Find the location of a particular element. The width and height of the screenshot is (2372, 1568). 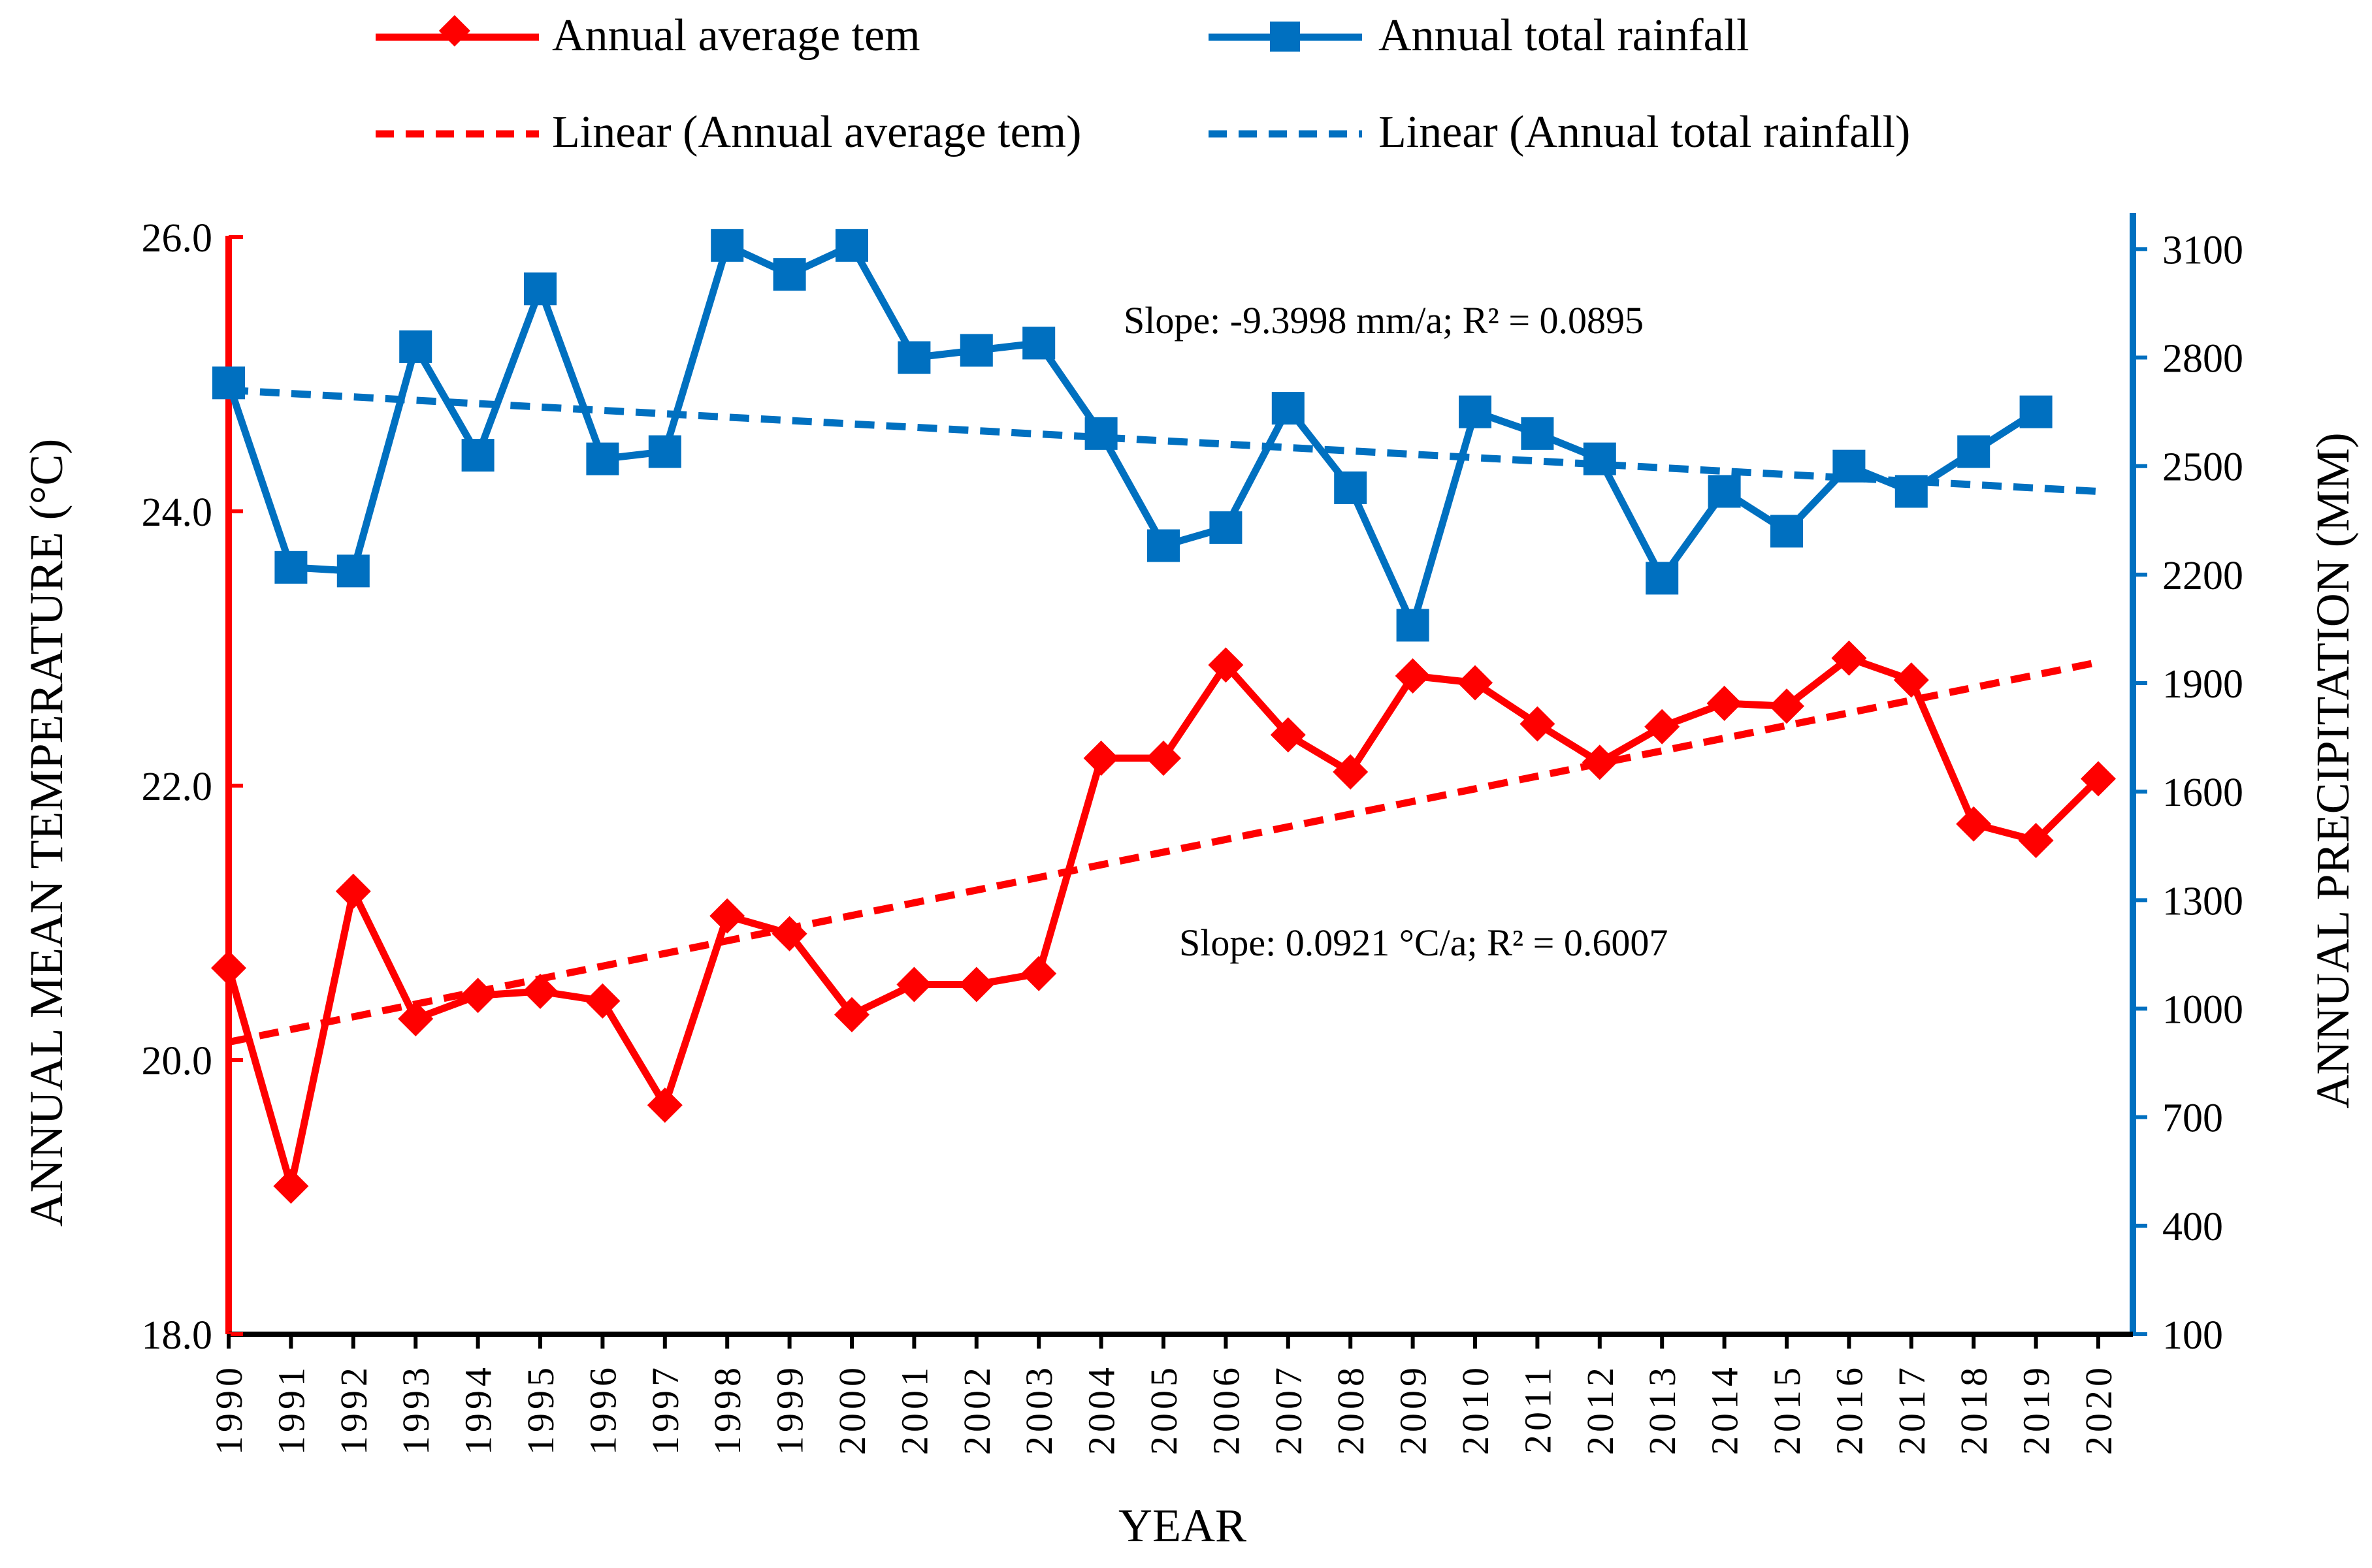

x-axis-tick-label: 2010 is located at coordinates (1476, 1409).